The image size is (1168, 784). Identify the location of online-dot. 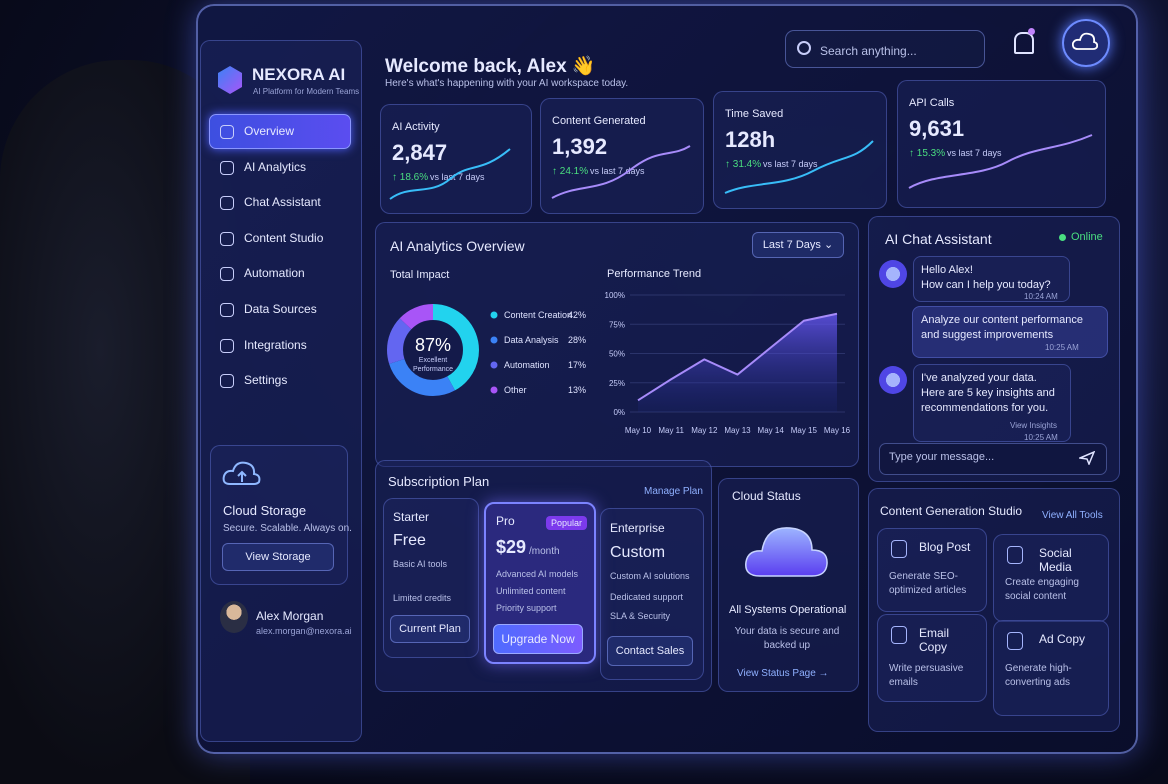
(1062, 237).